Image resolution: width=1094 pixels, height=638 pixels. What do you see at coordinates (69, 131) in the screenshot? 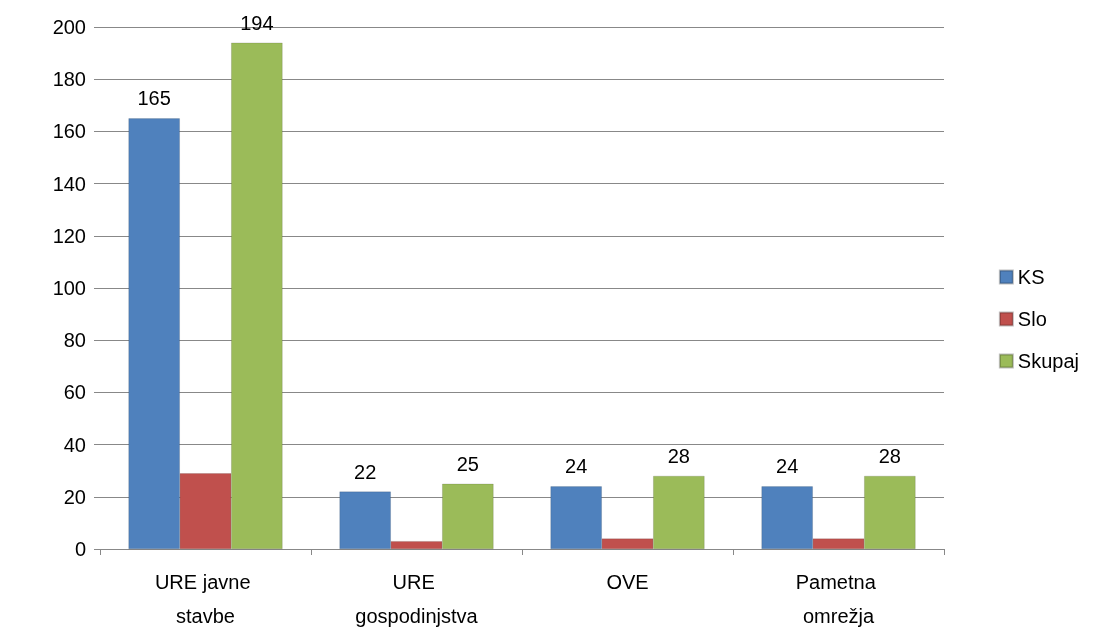
I see `y-tick-label: 160` at bounding box center [69, 131].